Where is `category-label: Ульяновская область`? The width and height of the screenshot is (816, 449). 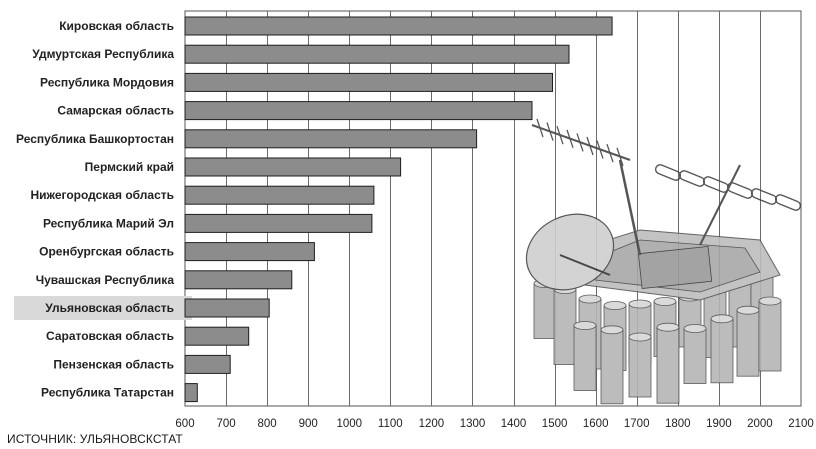
category-label: Ульяновская область is located at coordinates (109, 308).